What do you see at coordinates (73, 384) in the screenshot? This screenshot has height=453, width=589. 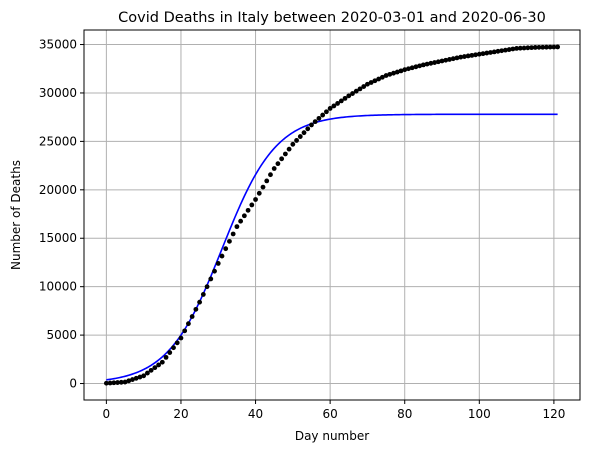 I see `y-tick-label: 0` at bounding box center [73, 384].